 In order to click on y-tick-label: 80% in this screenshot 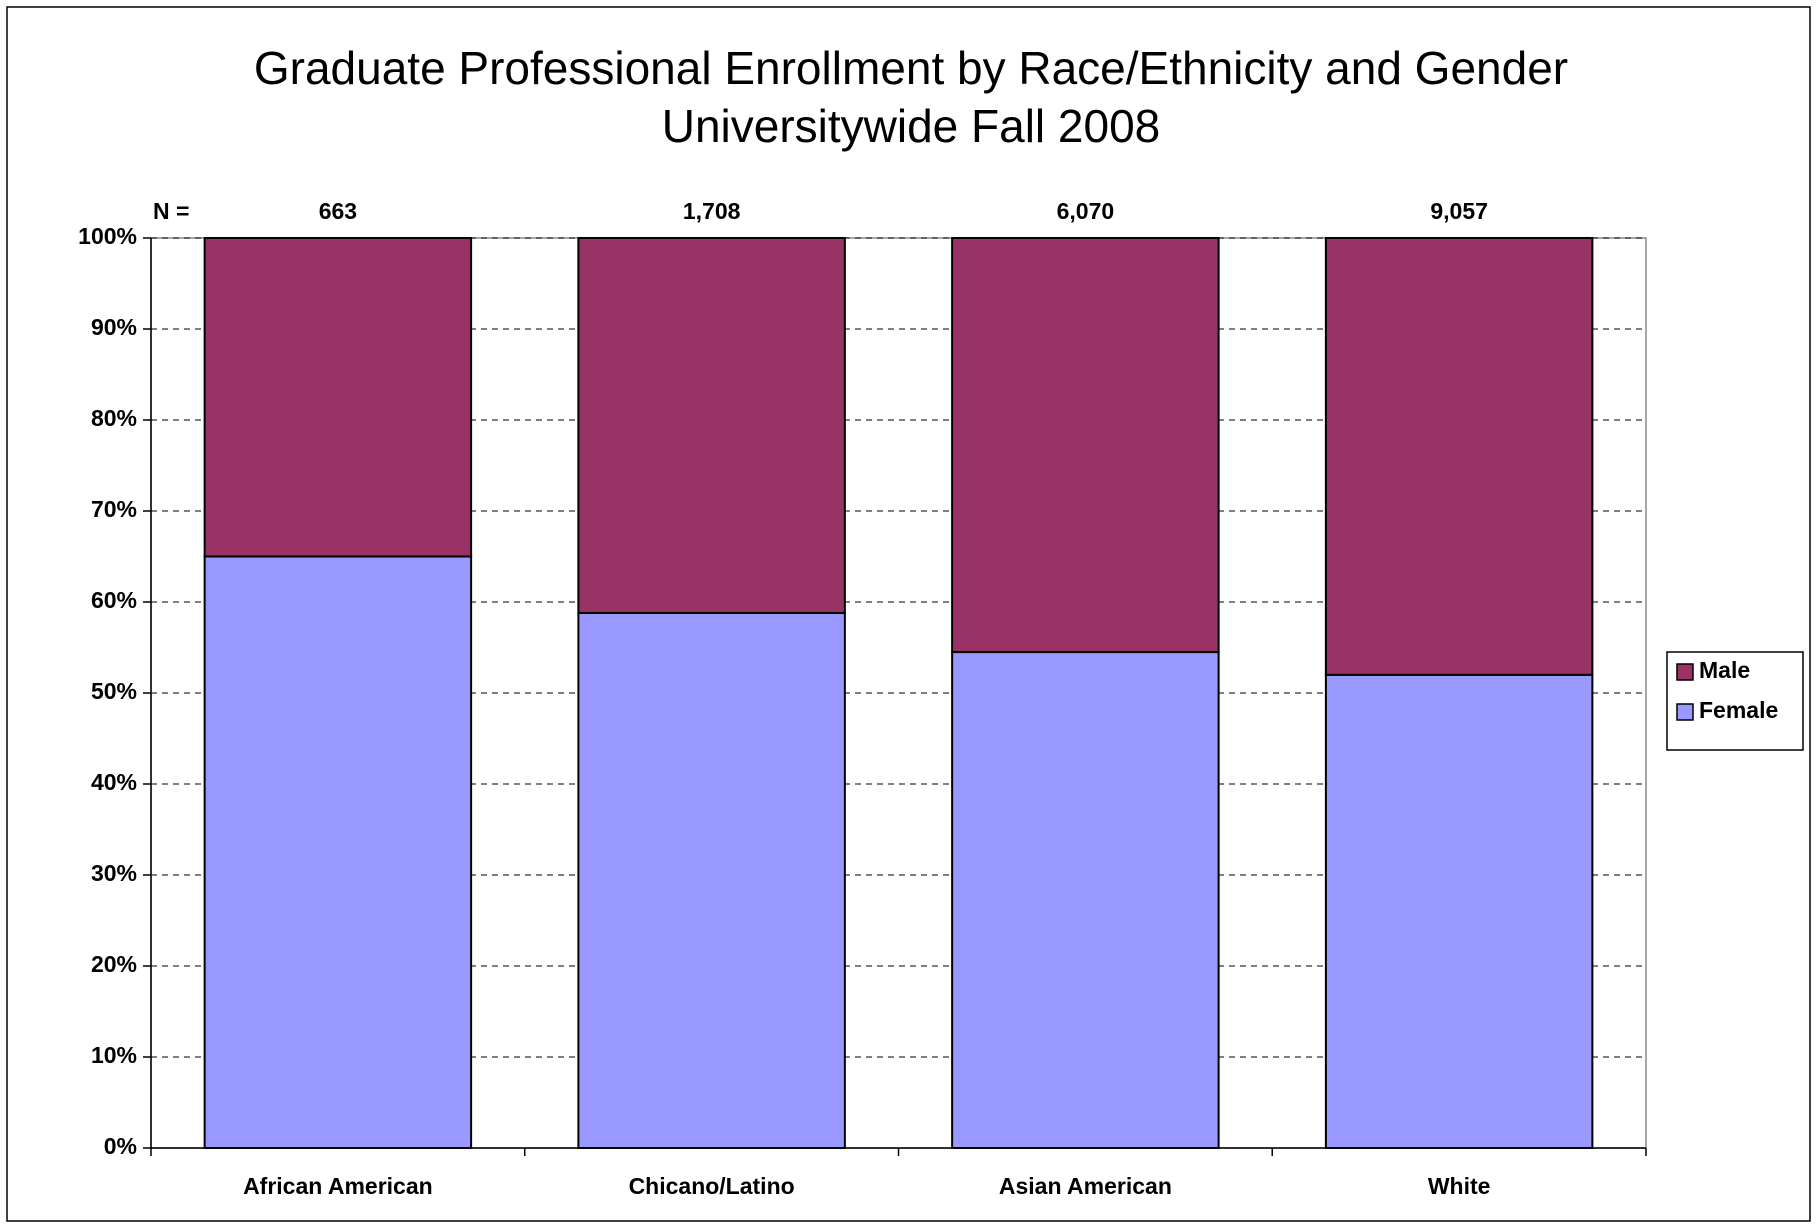, I will do `click(114, 418)`.